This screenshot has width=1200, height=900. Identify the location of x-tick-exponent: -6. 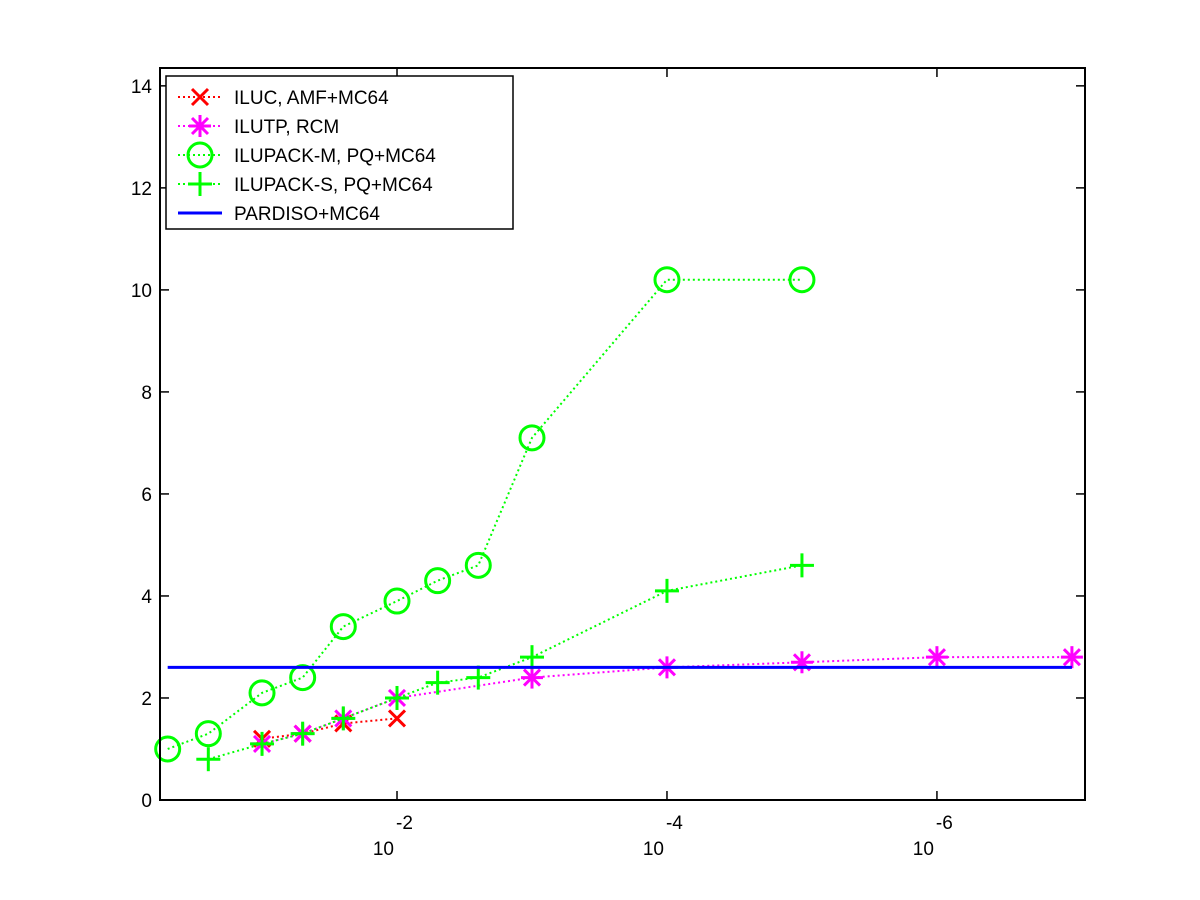
(944, 823).